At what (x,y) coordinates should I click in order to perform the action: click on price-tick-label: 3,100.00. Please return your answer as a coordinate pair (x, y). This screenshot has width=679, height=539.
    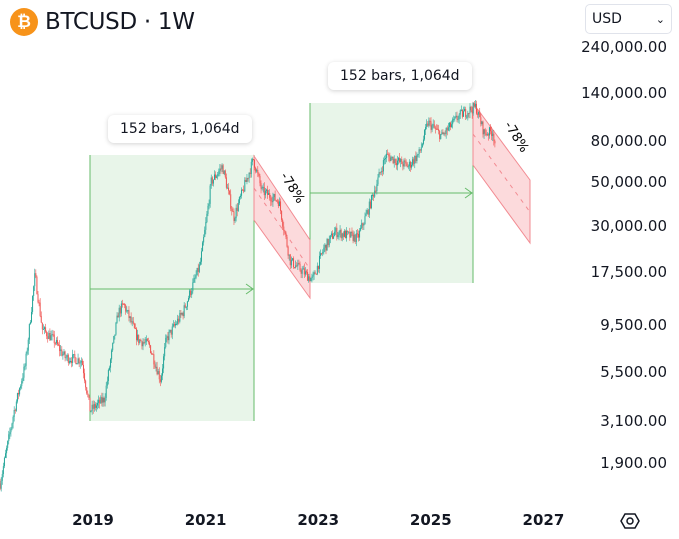
    Looking at the image, I should click on (633, 420).